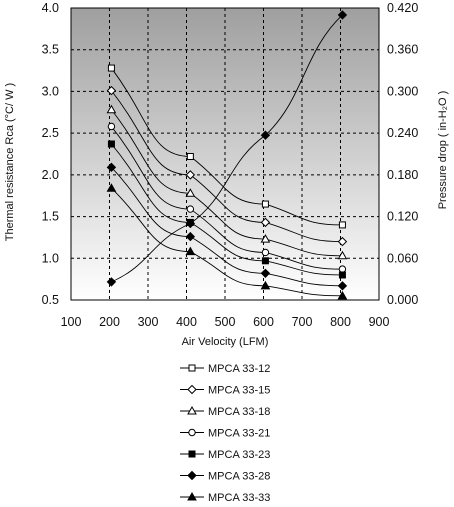 The image size is (454, 507). What do you see at coordinates (50, 300) in the screenshot?
I see `y-tick-label: 0.5` at bounding box center [50, 300].